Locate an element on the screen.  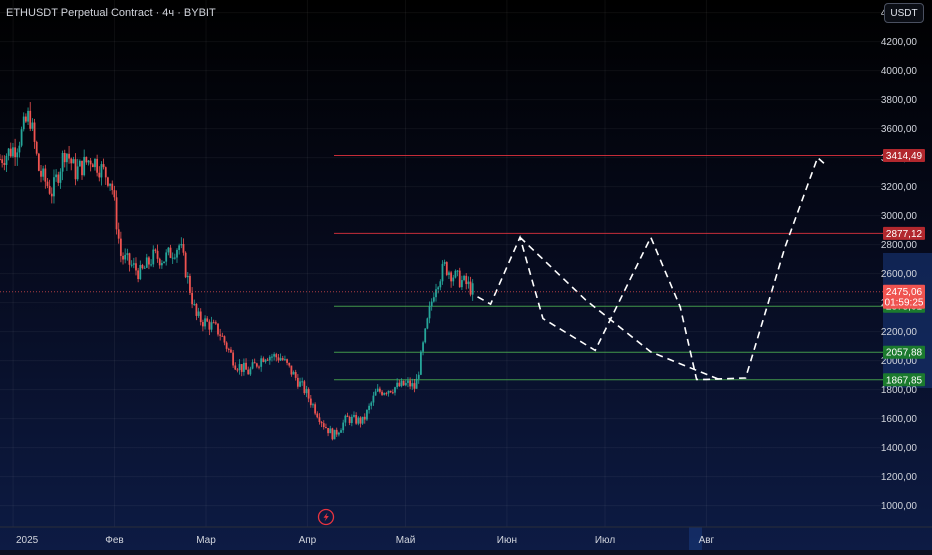
time-axis: 2025 Фев Мар Апр Май Июн Июл Авг is located at coordinates (466, 536).